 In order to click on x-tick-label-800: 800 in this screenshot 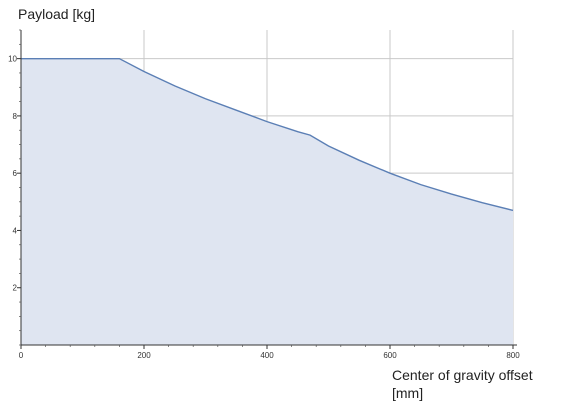, I will do `click(513, 355)`.